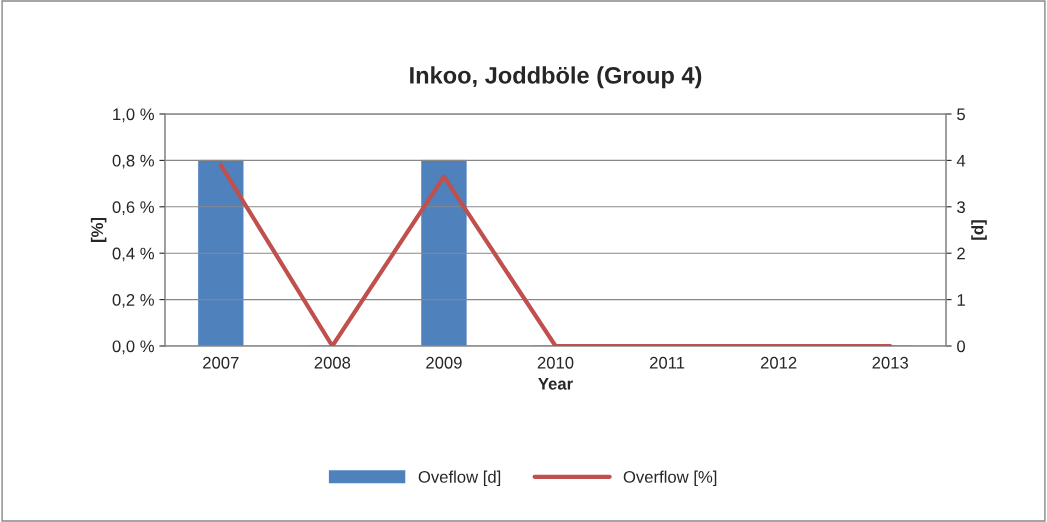 This screenshot has width=1047, height=522. I want to click on y-tick-label: 0,6 %, so click(133, 208).